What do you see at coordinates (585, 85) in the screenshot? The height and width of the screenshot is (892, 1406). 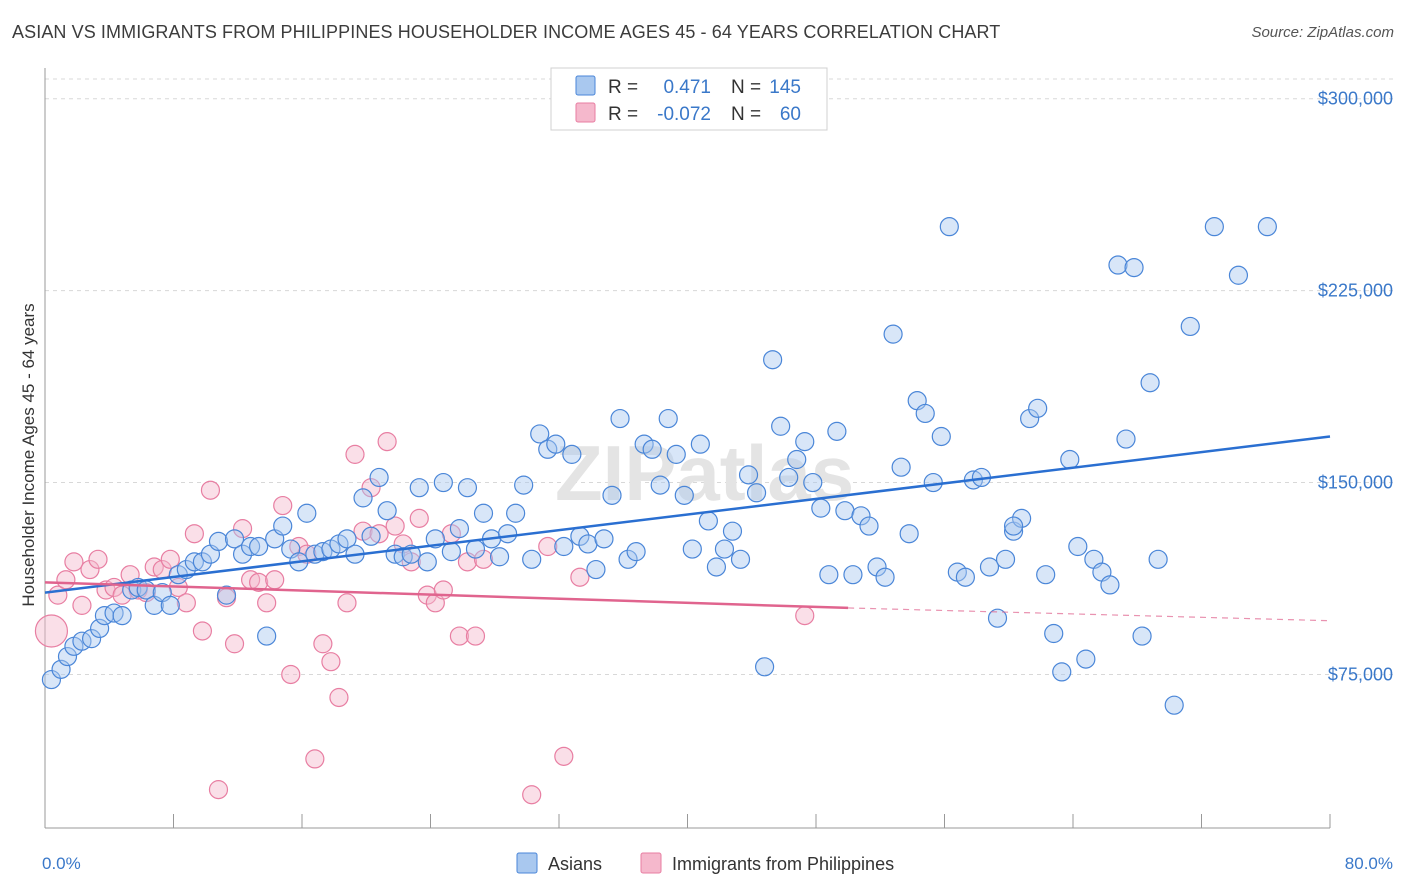 I see `legend-swatch-asians` at bounding box center [585, 85].